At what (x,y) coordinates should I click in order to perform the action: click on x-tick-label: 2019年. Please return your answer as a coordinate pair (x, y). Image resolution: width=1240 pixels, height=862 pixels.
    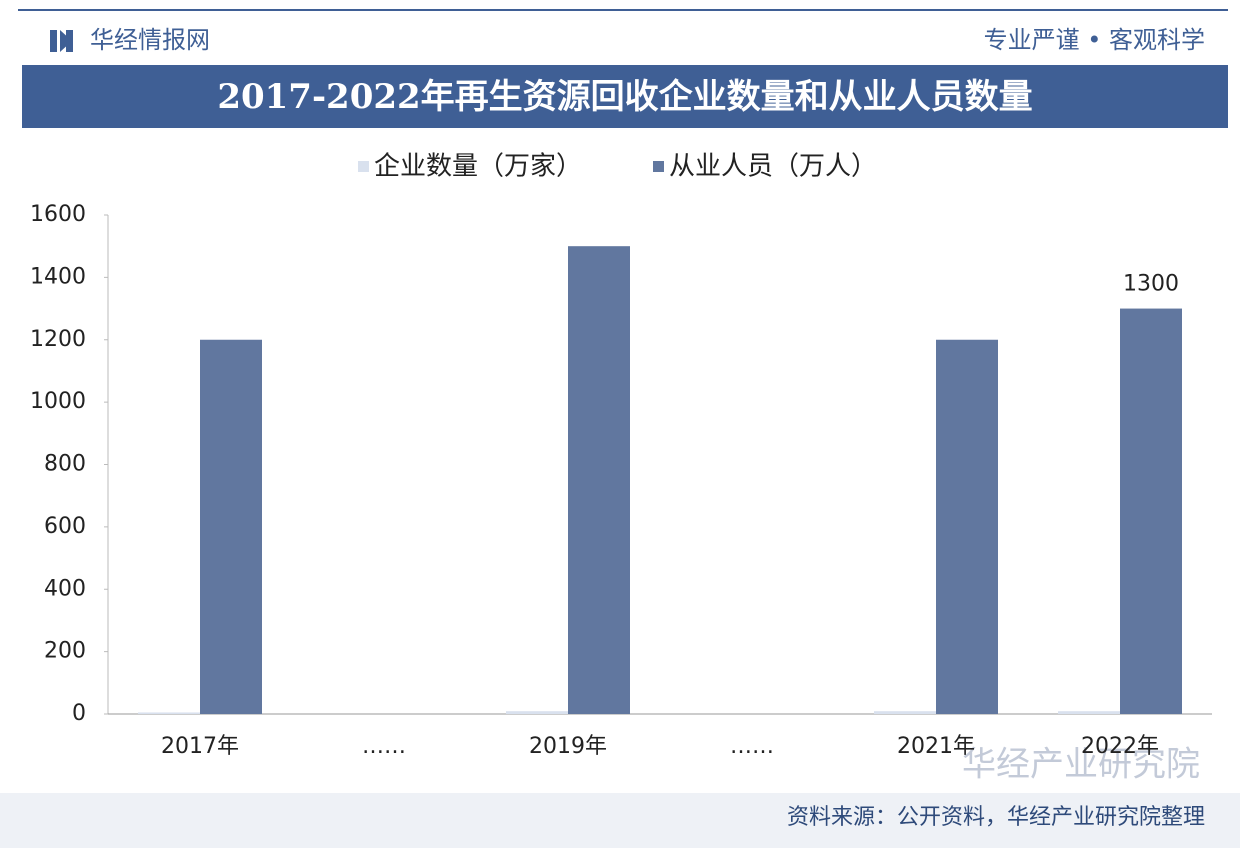
    Looking at the image, I should click on (568, 746).